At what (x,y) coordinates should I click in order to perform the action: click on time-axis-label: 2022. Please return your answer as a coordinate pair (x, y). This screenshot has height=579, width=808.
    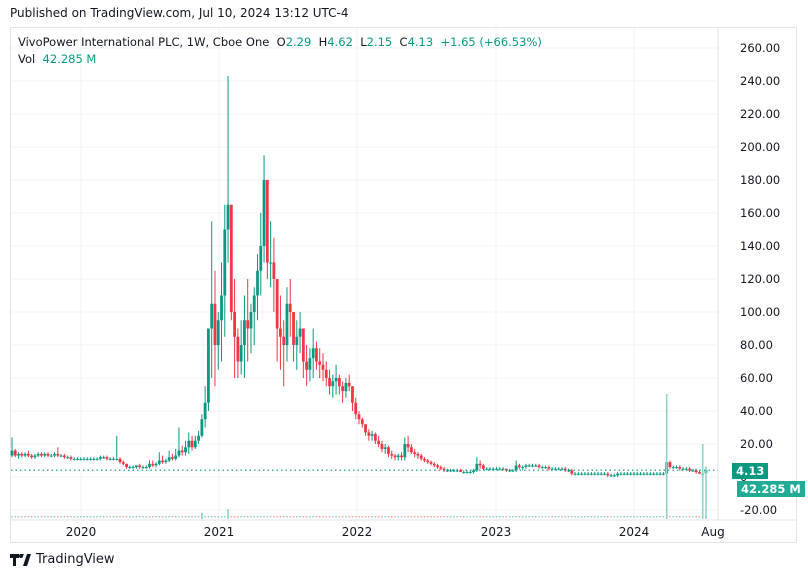
    Looking at the image, I should click on (357, 532).